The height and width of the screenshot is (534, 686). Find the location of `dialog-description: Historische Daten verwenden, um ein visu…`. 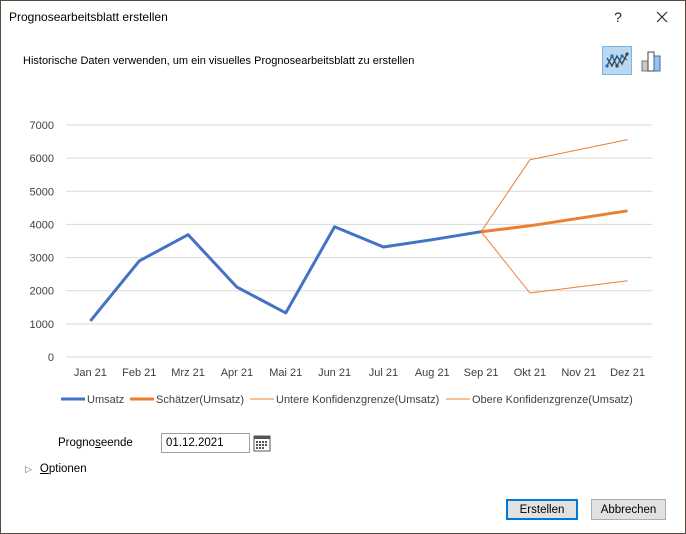

dialog-description: Historische Daten verwenden, um ein visu… is located at coordinates (219, 61).